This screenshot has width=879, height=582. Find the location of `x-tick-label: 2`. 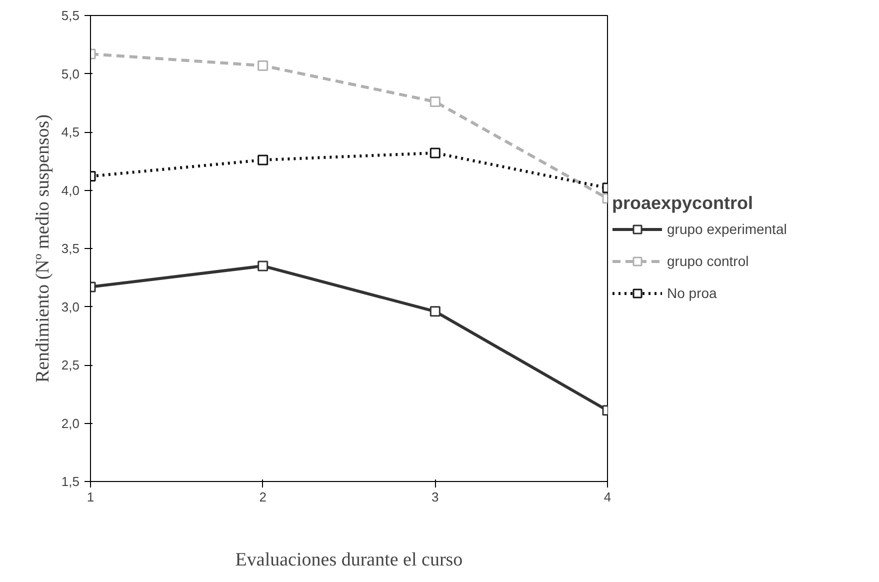

x-tick-label: 2 is located at coordinates (262, 497).